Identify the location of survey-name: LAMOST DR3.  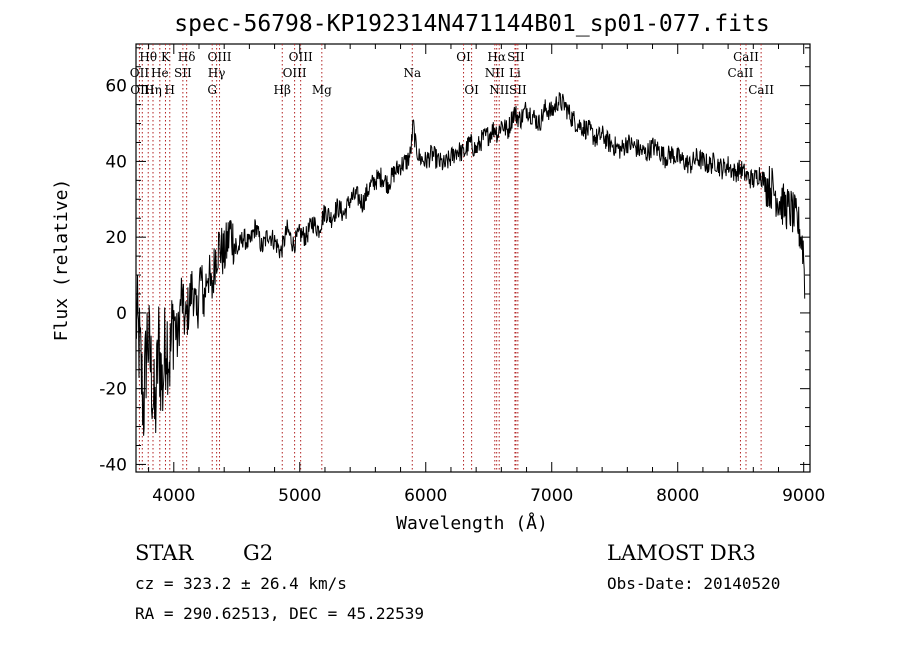
(681, 553).